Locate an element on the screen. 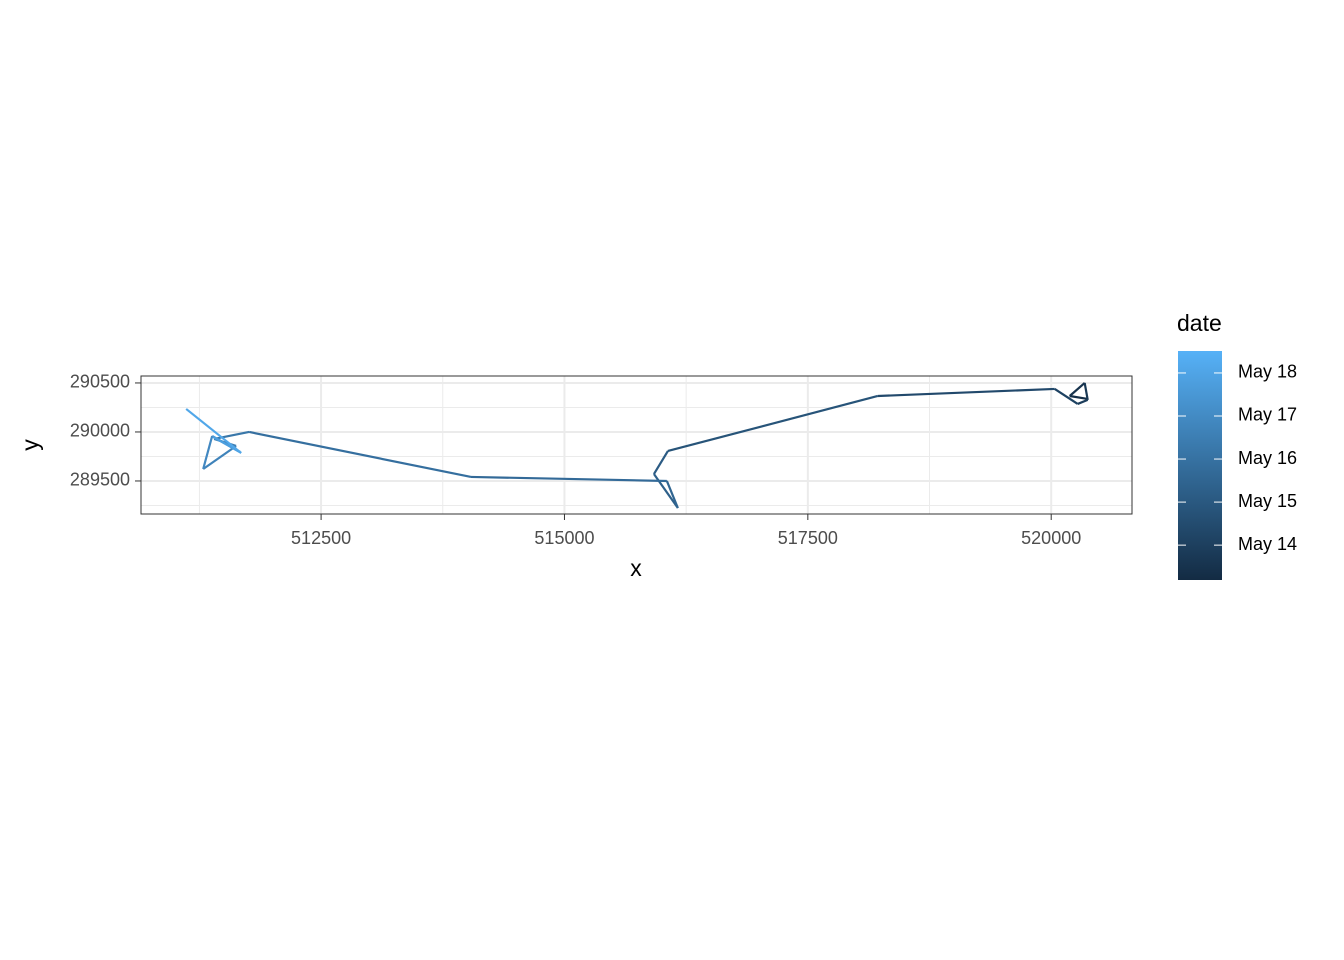 The width and height of the screenshot is (1344, 960). legend-label: May 16 is located at coordinates (1267, 458).